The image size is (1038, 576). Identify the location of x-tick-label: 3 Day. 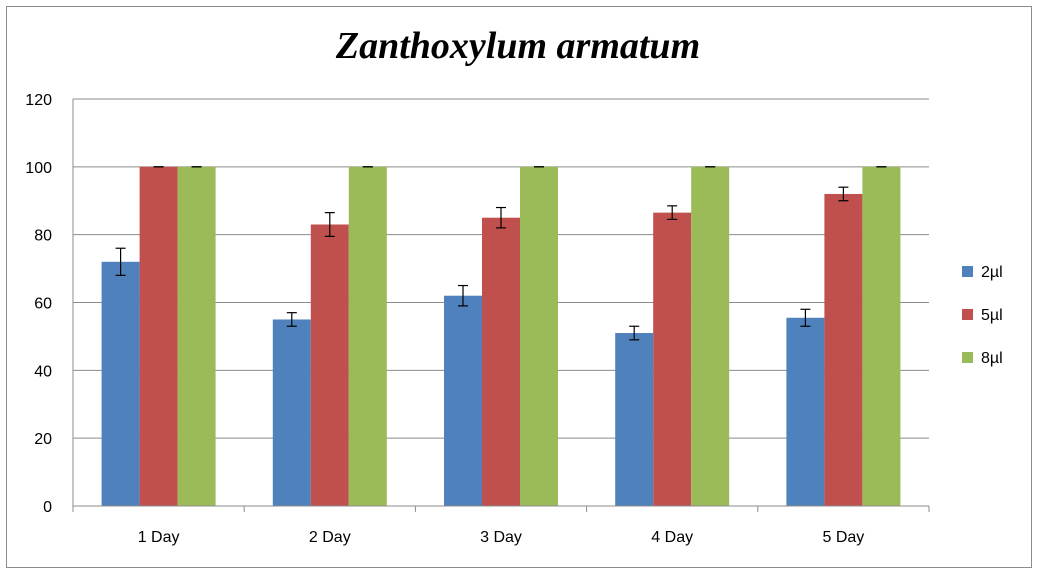
(501, 537).